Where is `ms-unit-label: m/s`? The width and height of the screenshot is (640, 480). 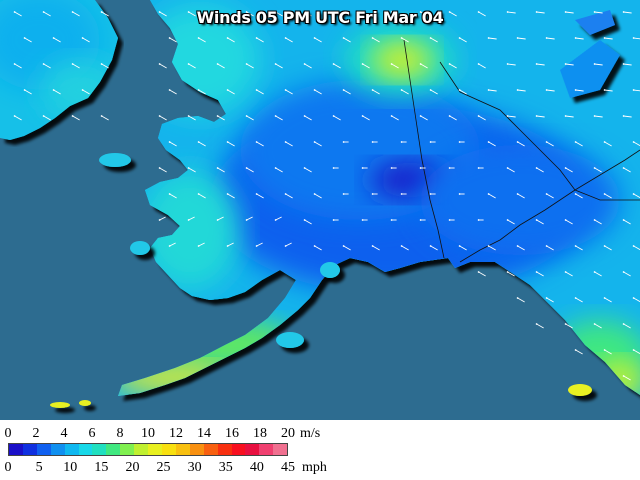
ms-unit-label: m/s is located at coordinates (310, 433).